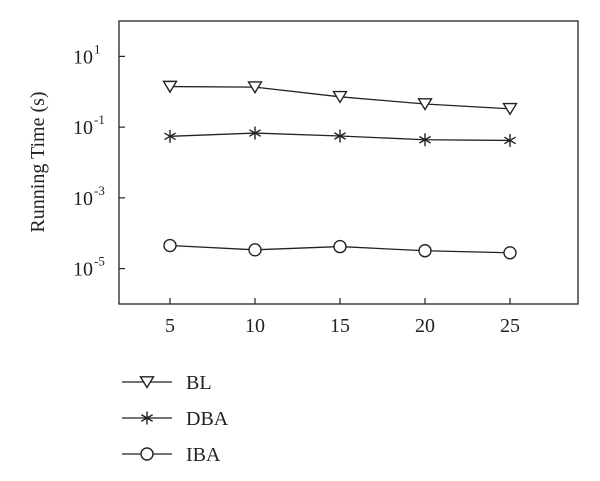  Describe the element at coordinates (510, 326) in the screenshot. I see `x-tick-label: 25` at that location.